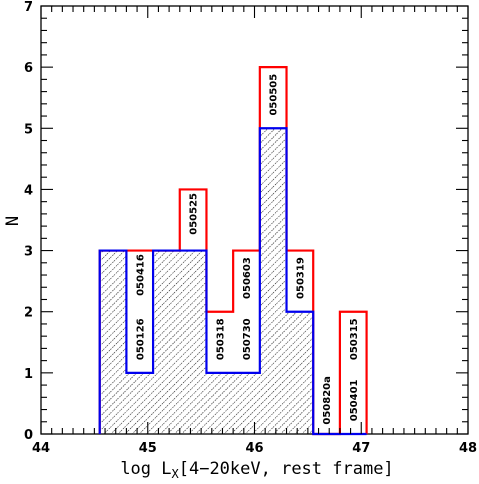 The image size is (479, 484). Describe the element at coordinates (468, 448) in the screenshot. I see `x-tick-label: 48` at that location.